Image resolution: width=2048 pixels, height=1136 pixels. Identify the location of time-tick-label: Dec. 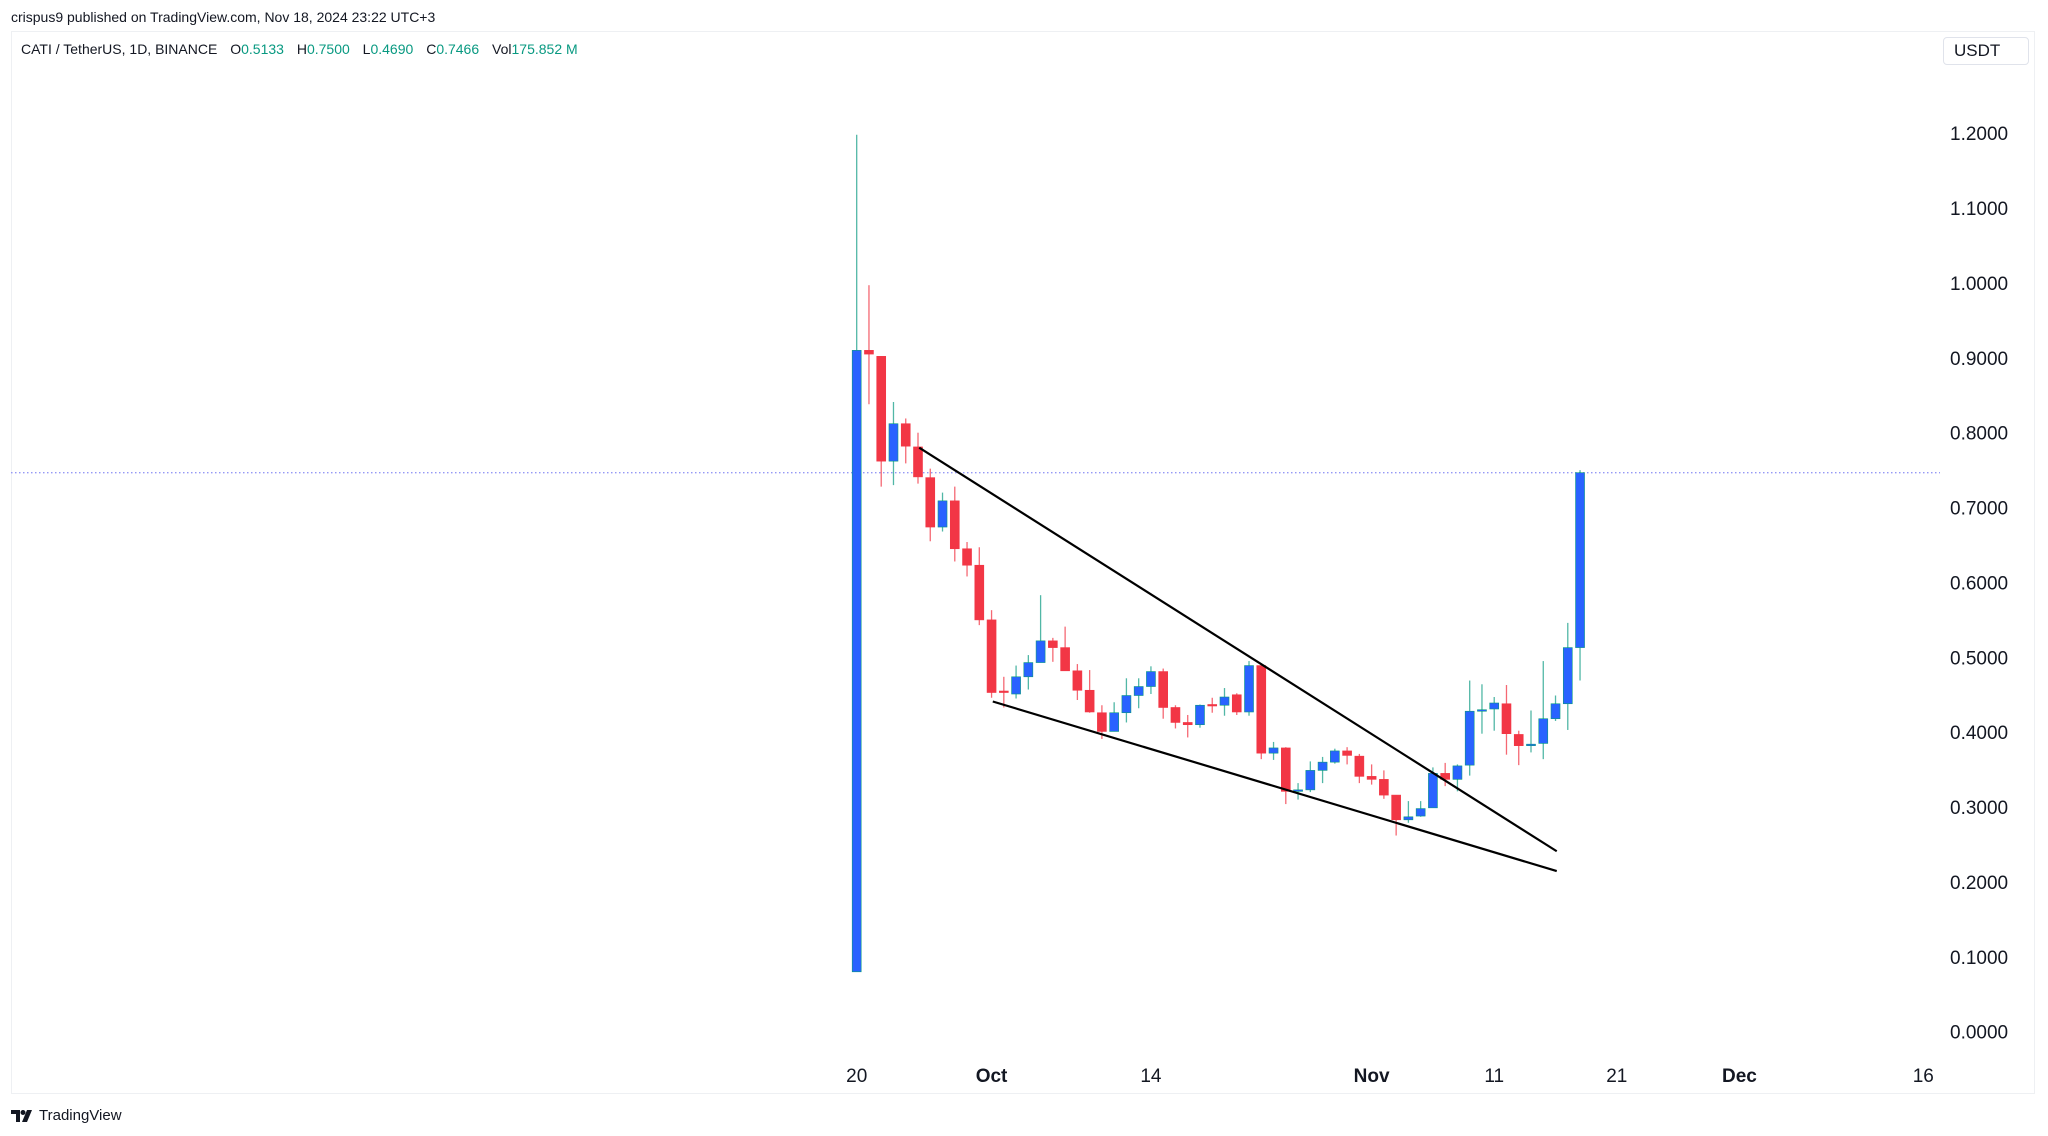
(1739, 1076).